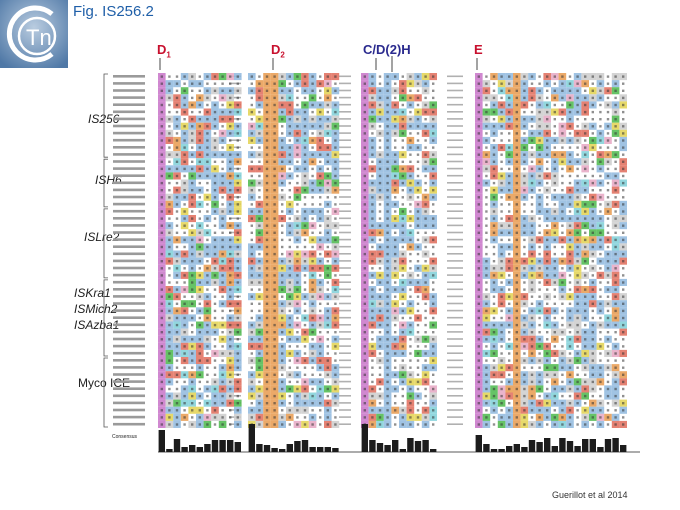  I want to click on alignment-row, so click(370, 148).